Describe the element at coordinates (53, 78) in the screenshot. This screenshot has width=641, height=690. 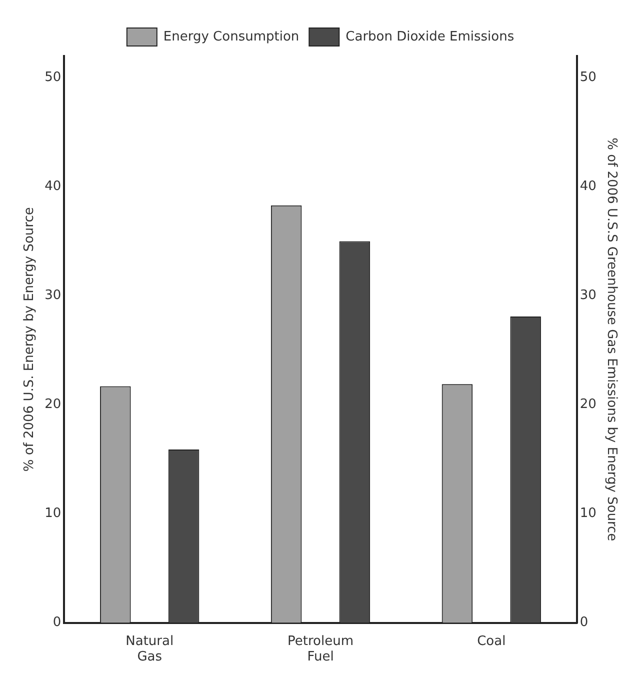
I see `y-tick-label: 50` at that location.